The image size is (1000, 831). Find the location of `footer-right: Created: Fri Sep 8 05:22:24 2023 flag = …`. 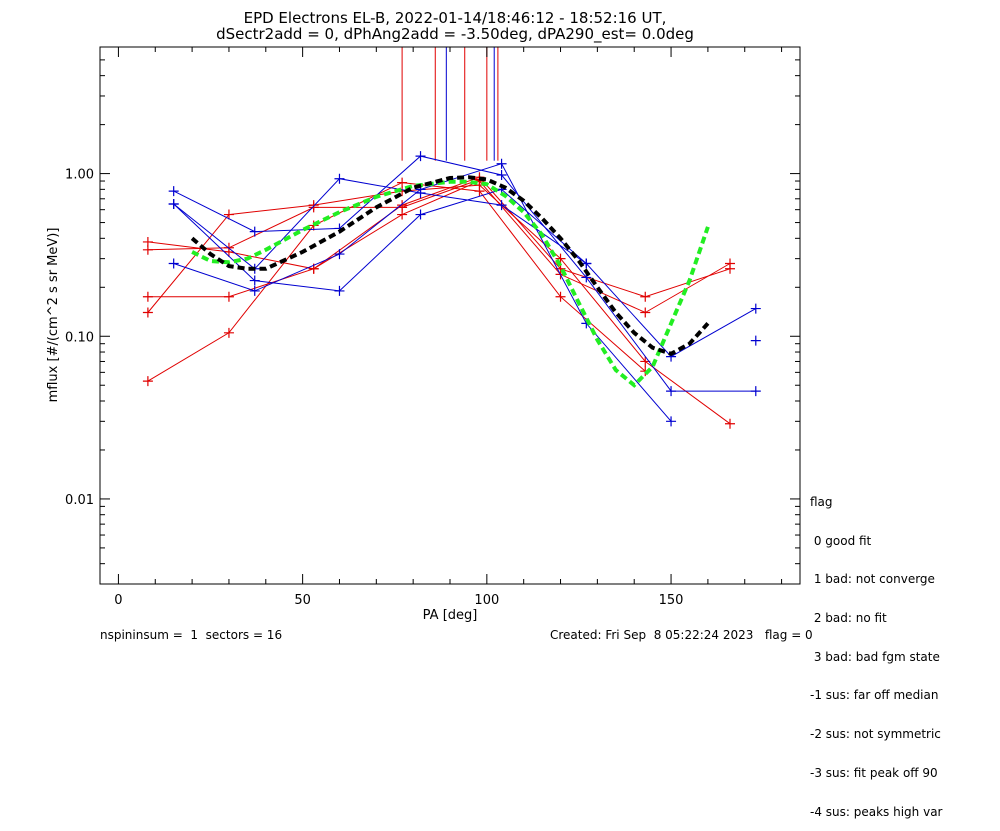

footer-right: Created: Fri Sep 8 05:22:24 2023 flag = … is located at coordinates (681, 635).